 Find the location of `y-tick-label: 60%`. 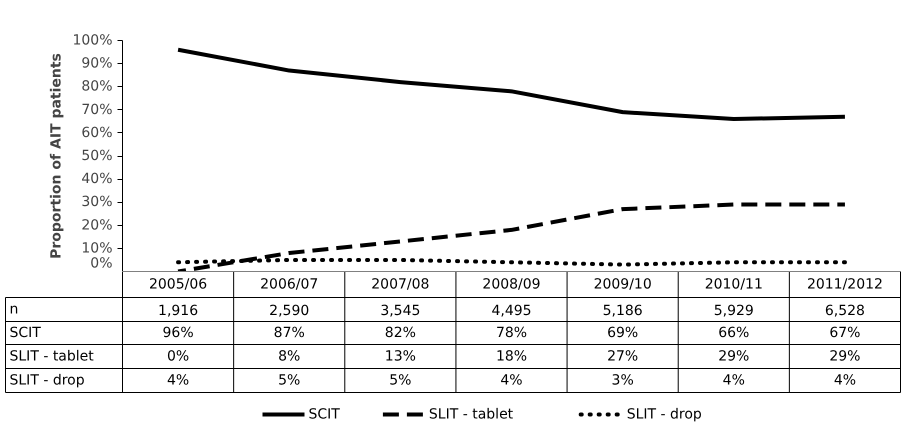

y-tick-label: 60% is located at coordinates (97, 132).